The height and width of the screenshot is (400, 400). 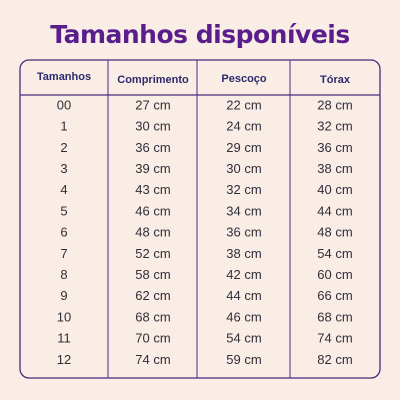 What do you see at coordinates (63, 126) in the screenshot?
I see `table-cell: 1` at bounding box center [63, 126].